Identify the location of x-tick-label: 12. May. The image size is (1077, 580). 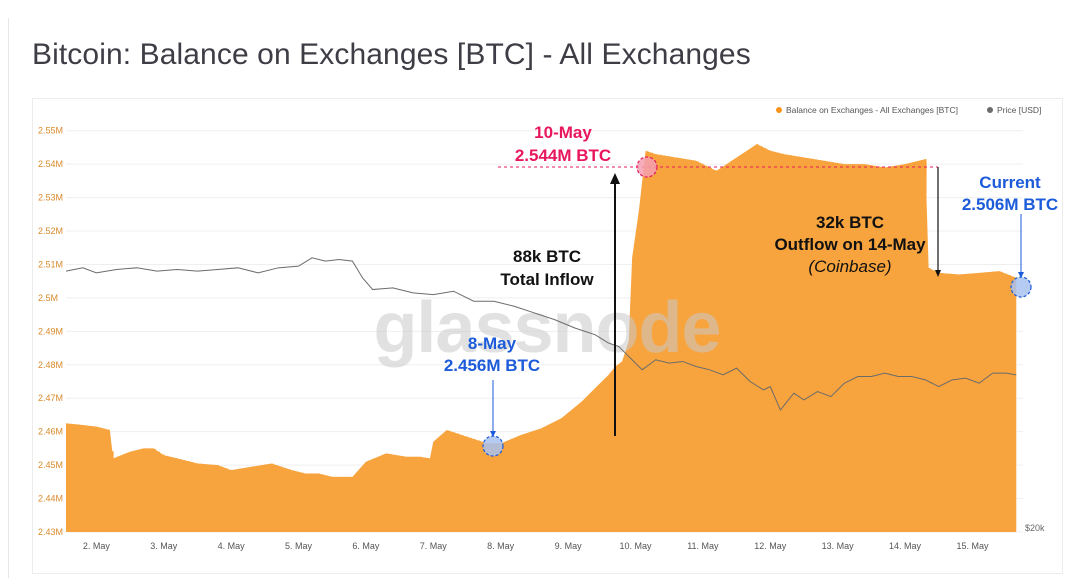
(770, 546).